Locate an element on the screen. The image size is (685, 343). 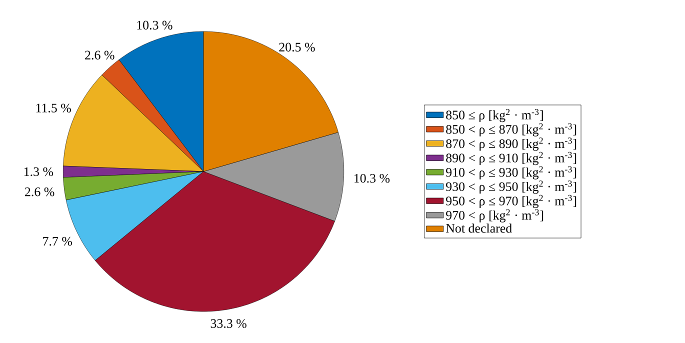
legend-label: 910 < ρ ≤ 930 [kg$^{2}$ · m$^{-3}$] is located at coordinates (511, 173).